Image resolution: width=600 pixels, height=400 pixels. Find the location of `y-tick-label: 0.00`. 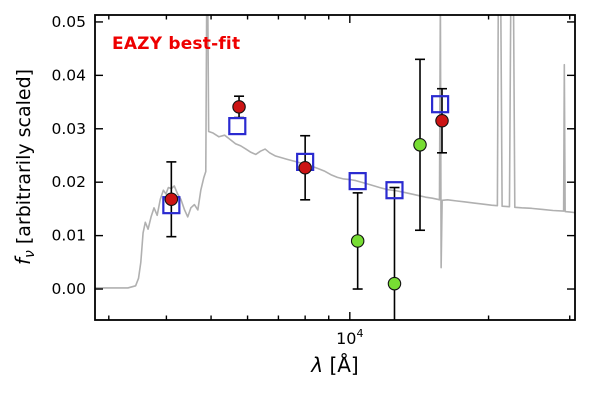

y-tick-label: 0.00 is located at coordinates (68, 289).